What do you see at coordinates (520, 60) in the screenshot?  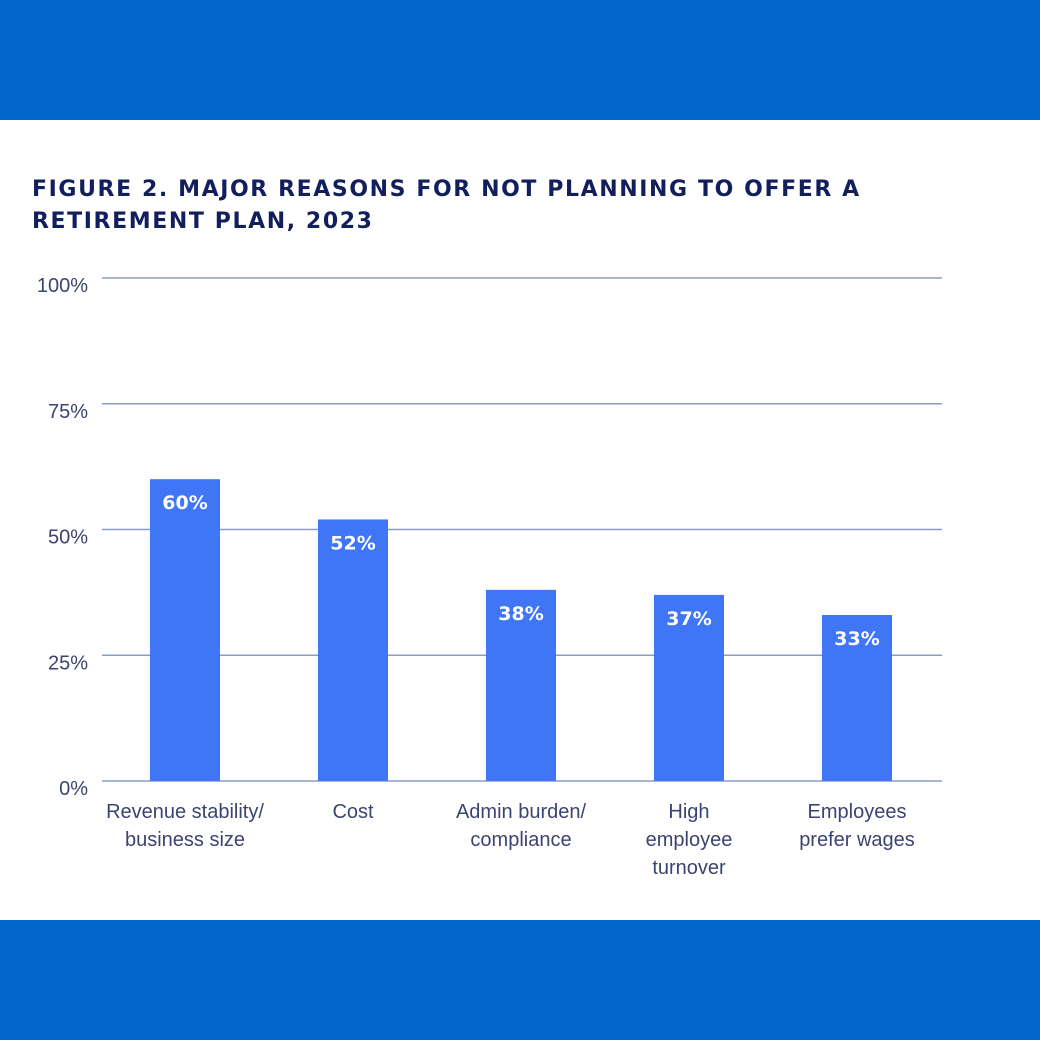 I see `top-banner` at bounding box center [520, 60].